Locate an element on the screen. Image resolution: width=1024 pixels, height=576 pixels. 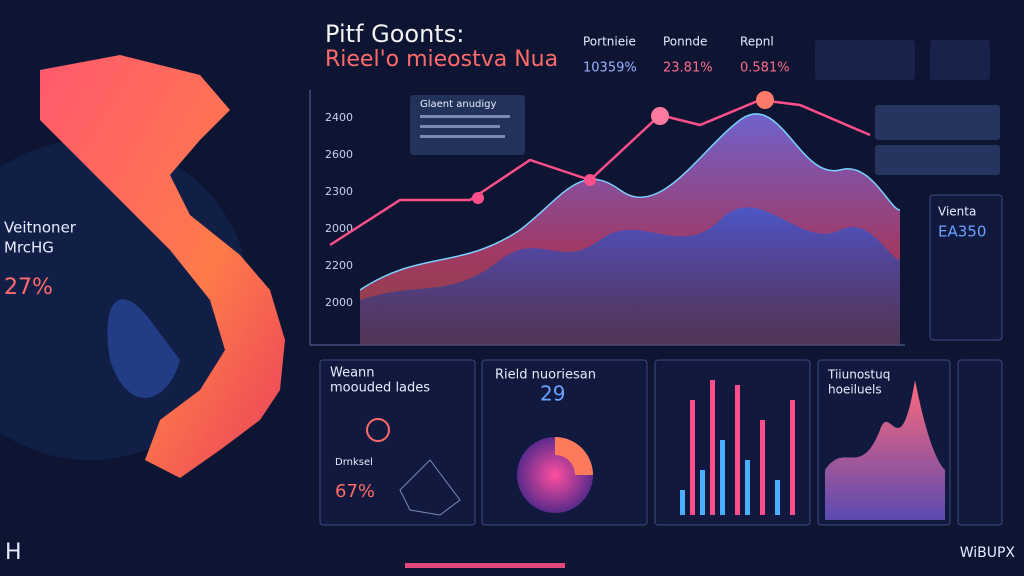
brand: WiBUPX is located at coordinates (988, 553).